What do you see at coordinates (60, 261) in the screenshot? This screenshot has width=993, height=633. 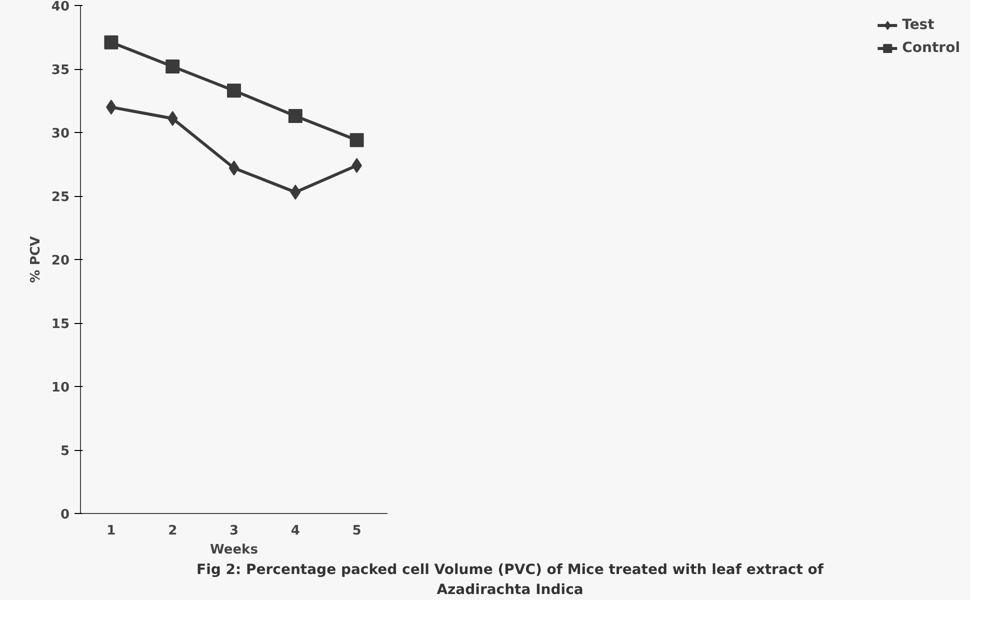 I see `y-tick-label: 20` at bounding box center [60, 261].